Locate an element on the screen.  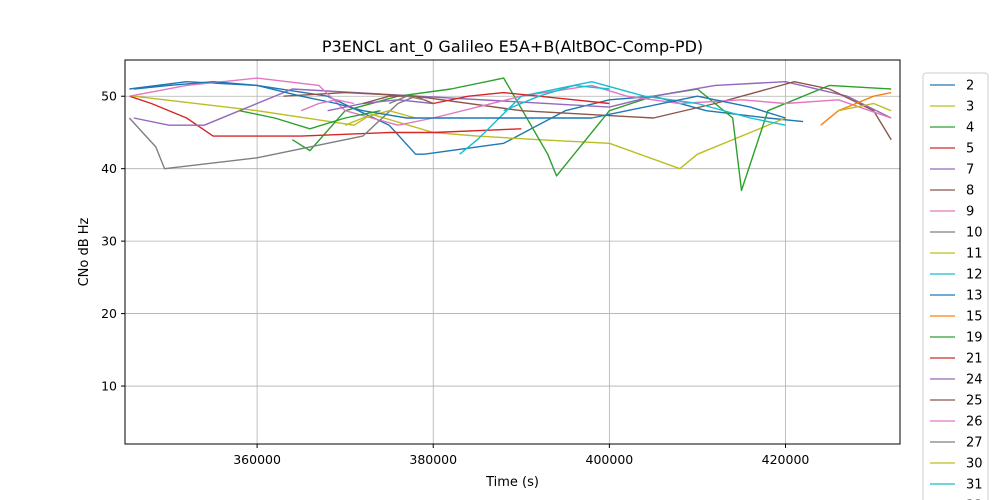
legend-label-8: 8 is located at coordinates (970, 191).